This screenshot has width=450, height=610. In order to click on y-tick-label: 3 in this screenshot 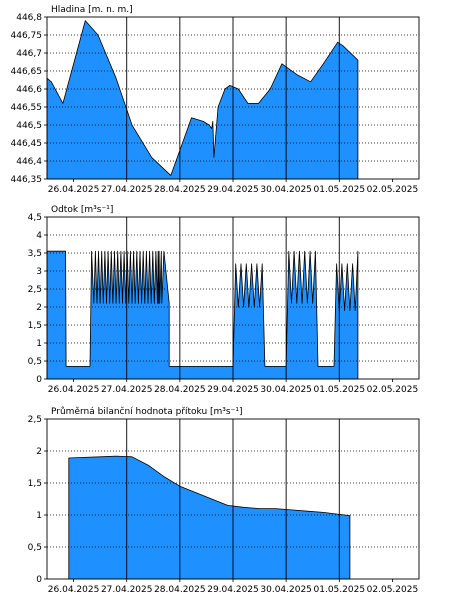, I will do `click(39, 272)`.